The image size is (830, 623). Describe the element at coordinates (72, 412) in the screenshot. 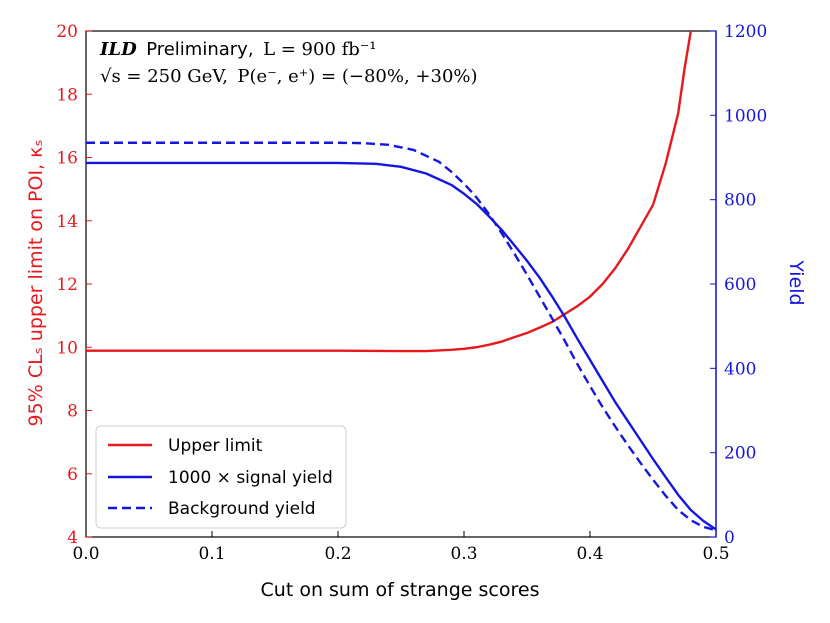

I see `y-left-tick-label: 8` at that location.